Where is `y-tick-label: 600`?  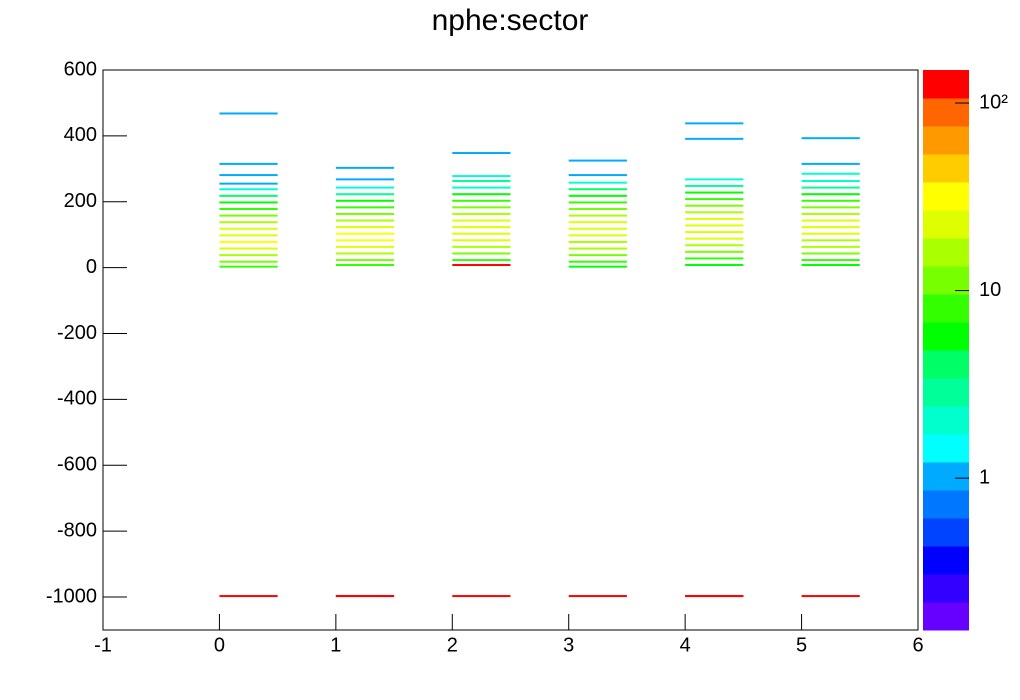 y-tick-label: 600 is located at coordinates (80, 69).